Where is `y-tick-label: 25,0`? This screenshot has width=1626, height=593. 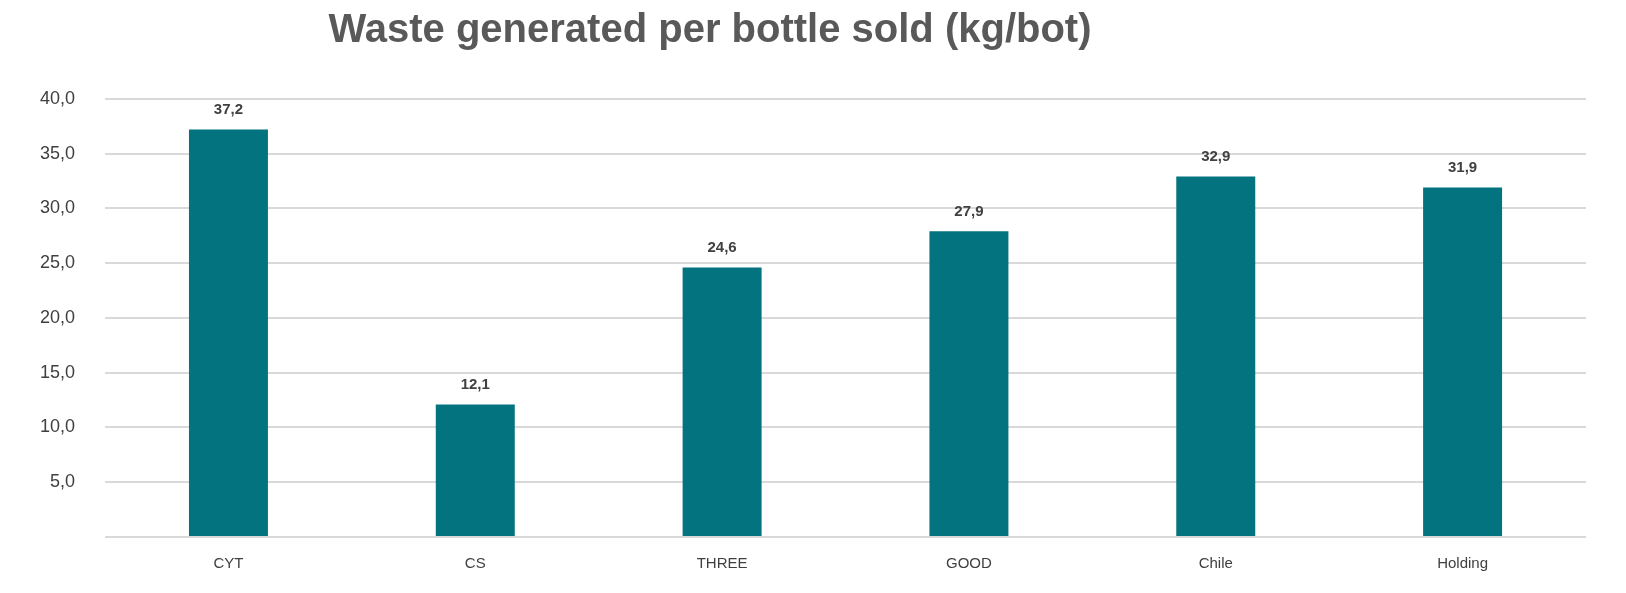 y-tick-label: 25,0 is located at coordinates (57, 262).